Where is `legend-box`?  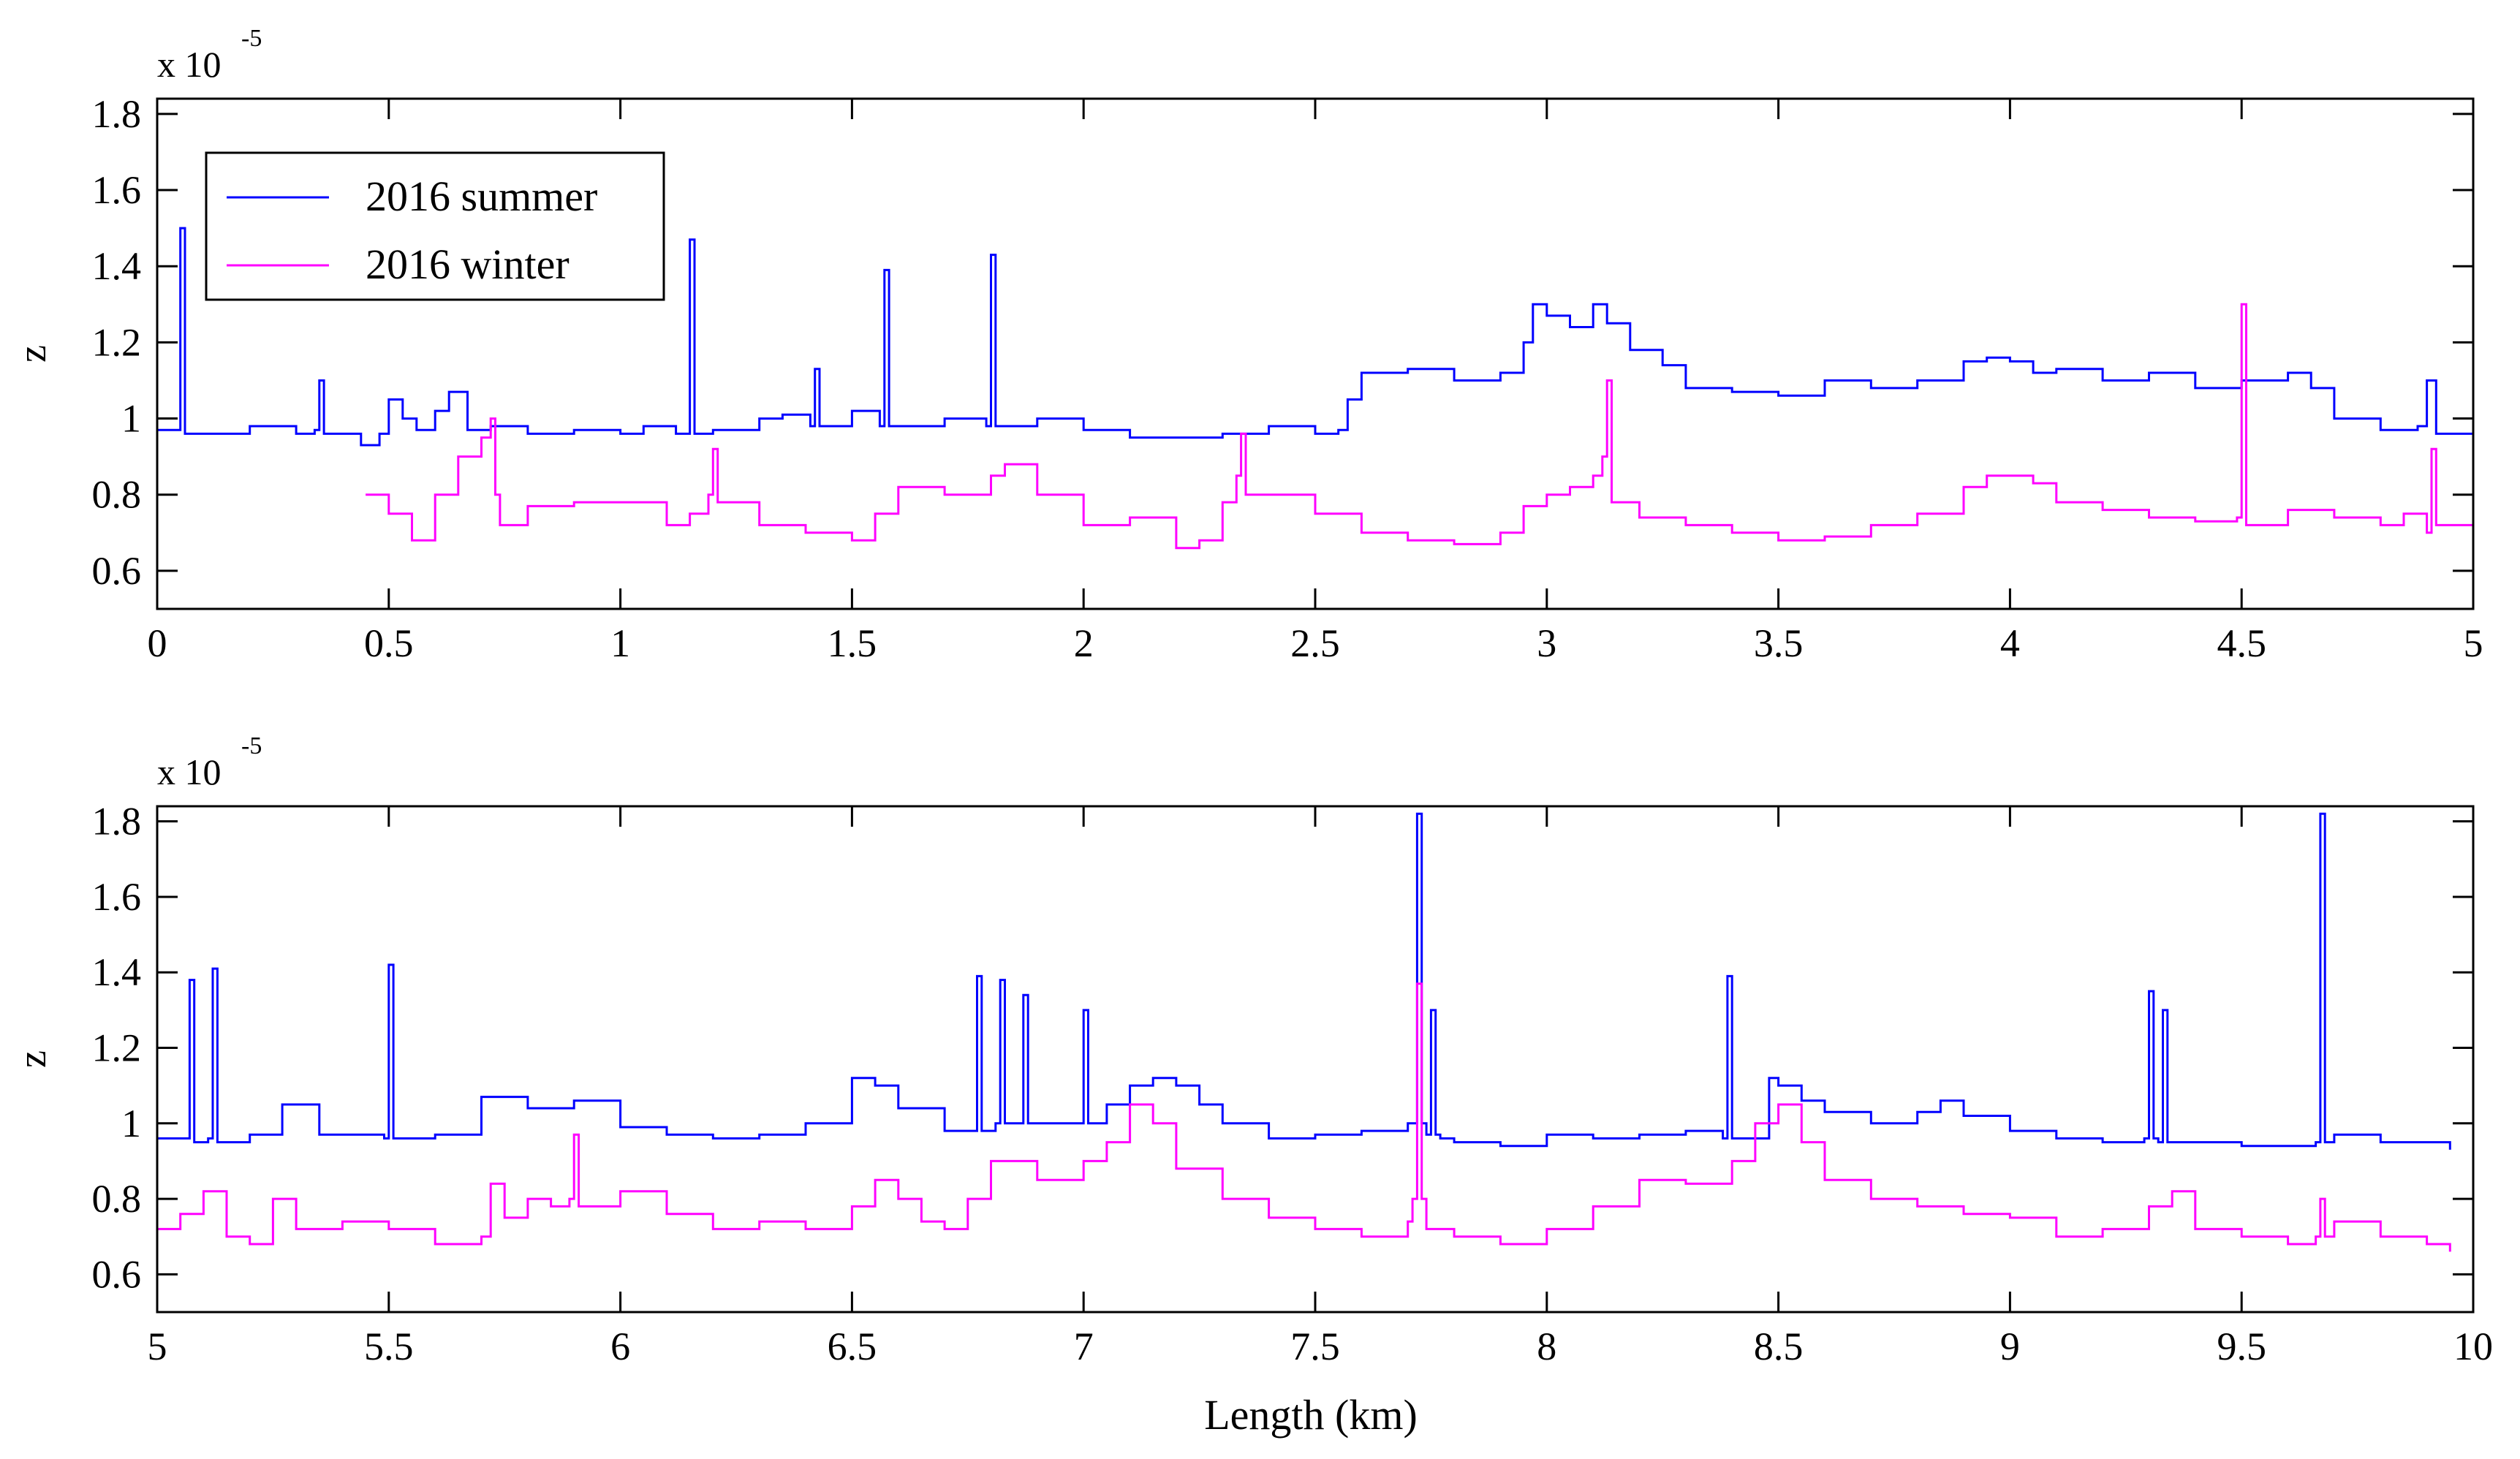
legend-box is located at coordinates (435, 226).